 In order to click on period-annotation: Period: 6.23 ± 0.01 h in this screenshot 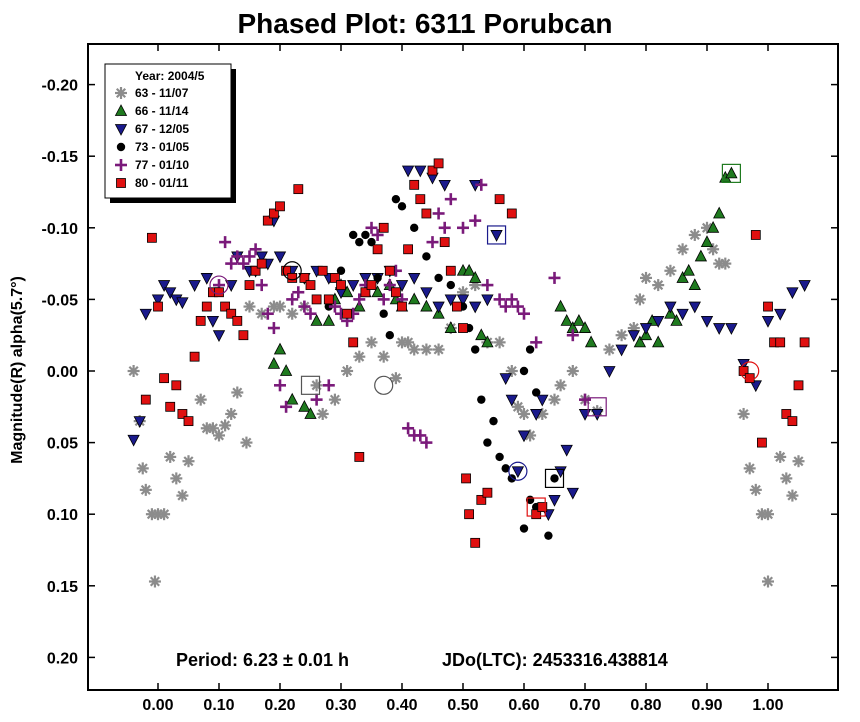, I will do `click(262, 660)`.